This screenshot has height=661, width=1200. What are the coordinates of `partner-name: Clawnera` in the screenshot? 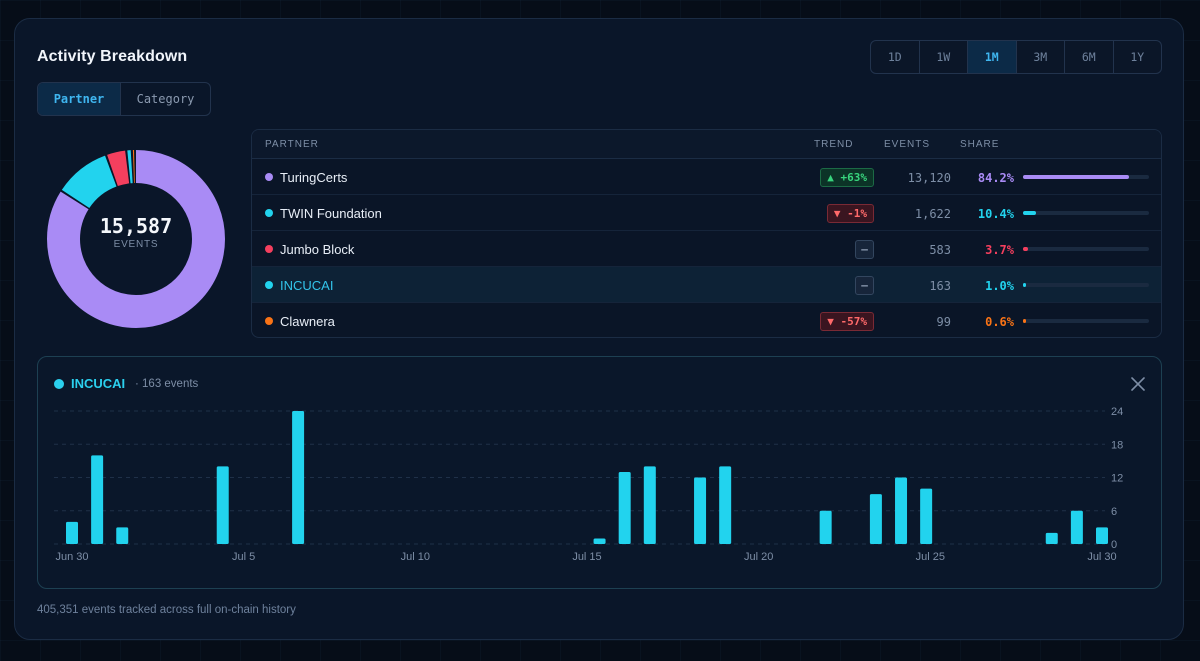 It's located at (307, 321).